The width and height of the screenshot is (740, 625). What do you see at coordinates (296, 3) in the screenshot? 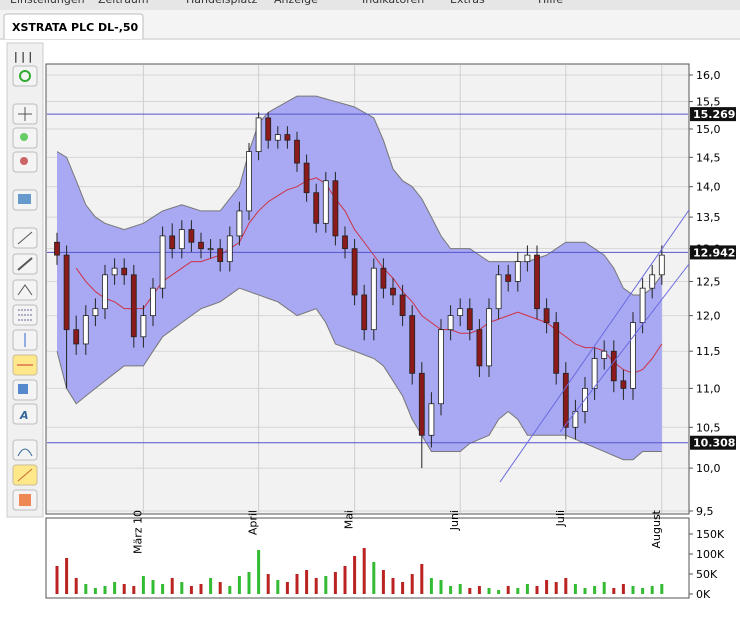
I see `menu-item: Anzeige` at bounding box center [296, 3].